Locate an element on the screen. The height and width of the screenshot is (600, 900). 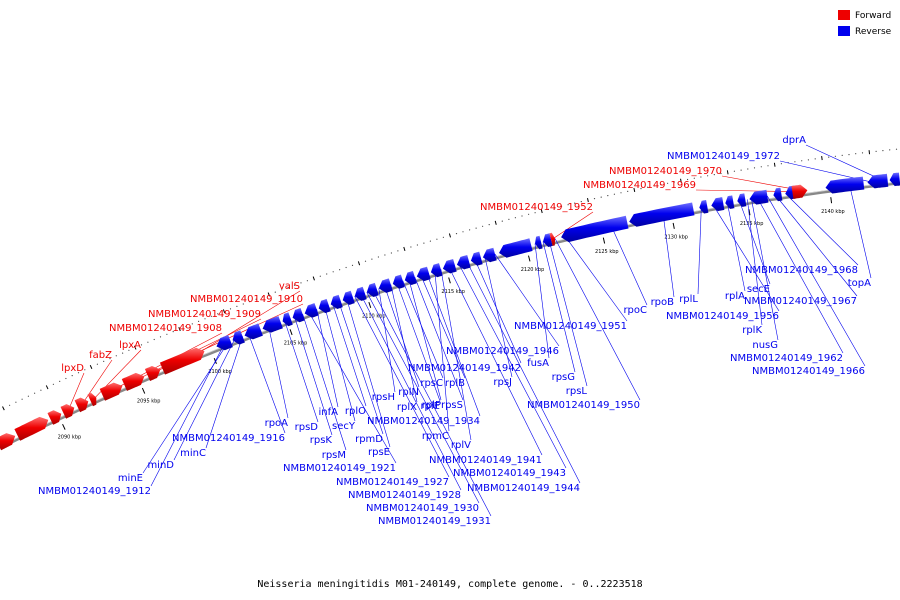
gene-label-nmbm01240149-1968: NMBM01240149_1968 is located at coordinates (801, 270).